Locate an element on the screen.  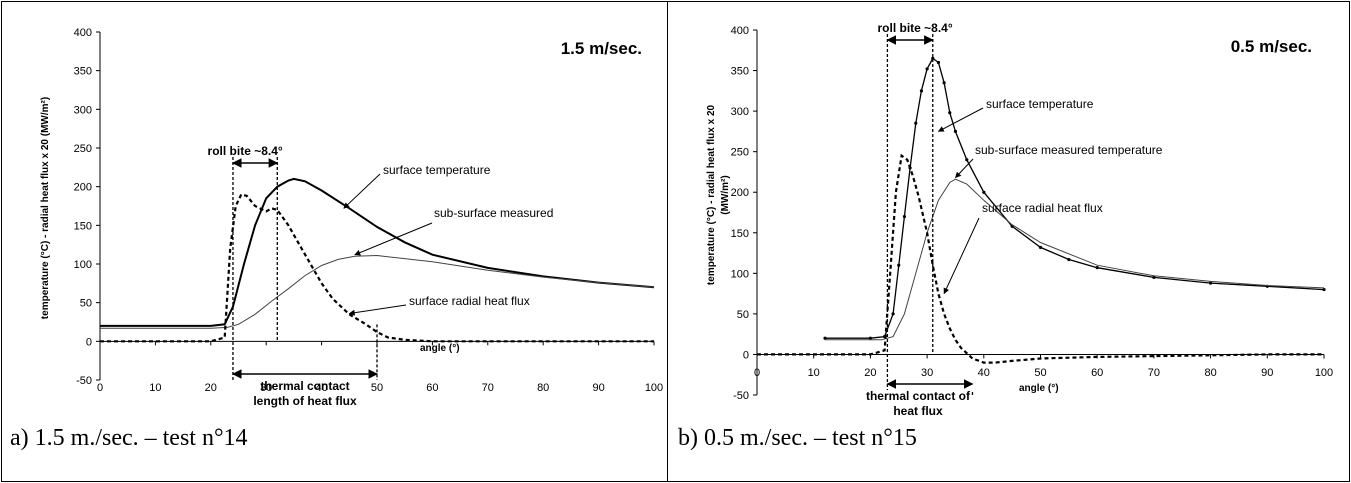
chart-1-x-tick-label: 0 is located at coordinates (757, 373).